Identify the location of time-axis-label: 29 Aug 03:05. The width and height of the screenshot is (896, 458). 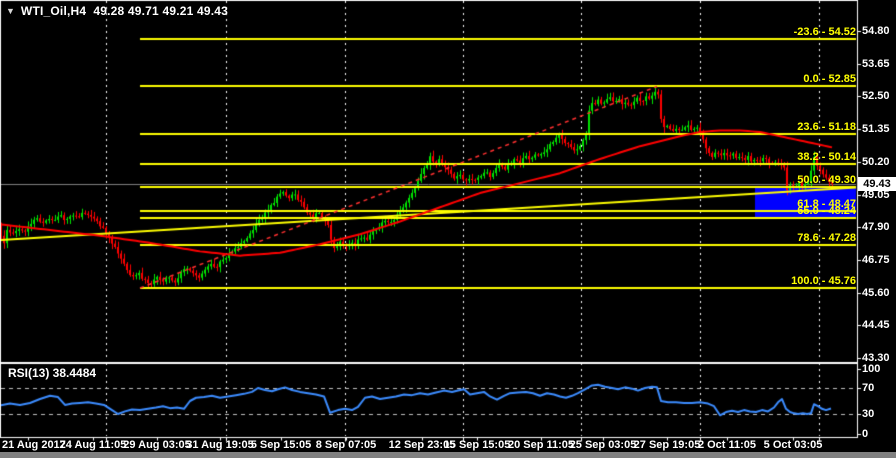
(157, 445).